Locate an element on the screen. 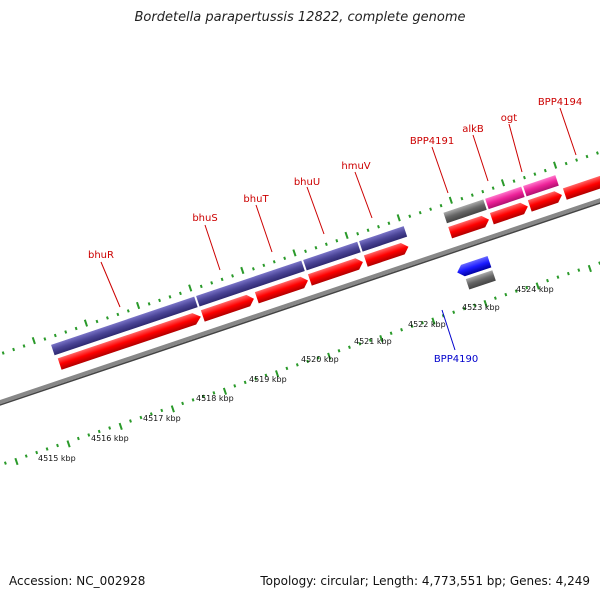 Image resolution: width=600 pixels, height=600 pixels. gene-label-bhuT: bhuT is located at coordinates (256, 199).